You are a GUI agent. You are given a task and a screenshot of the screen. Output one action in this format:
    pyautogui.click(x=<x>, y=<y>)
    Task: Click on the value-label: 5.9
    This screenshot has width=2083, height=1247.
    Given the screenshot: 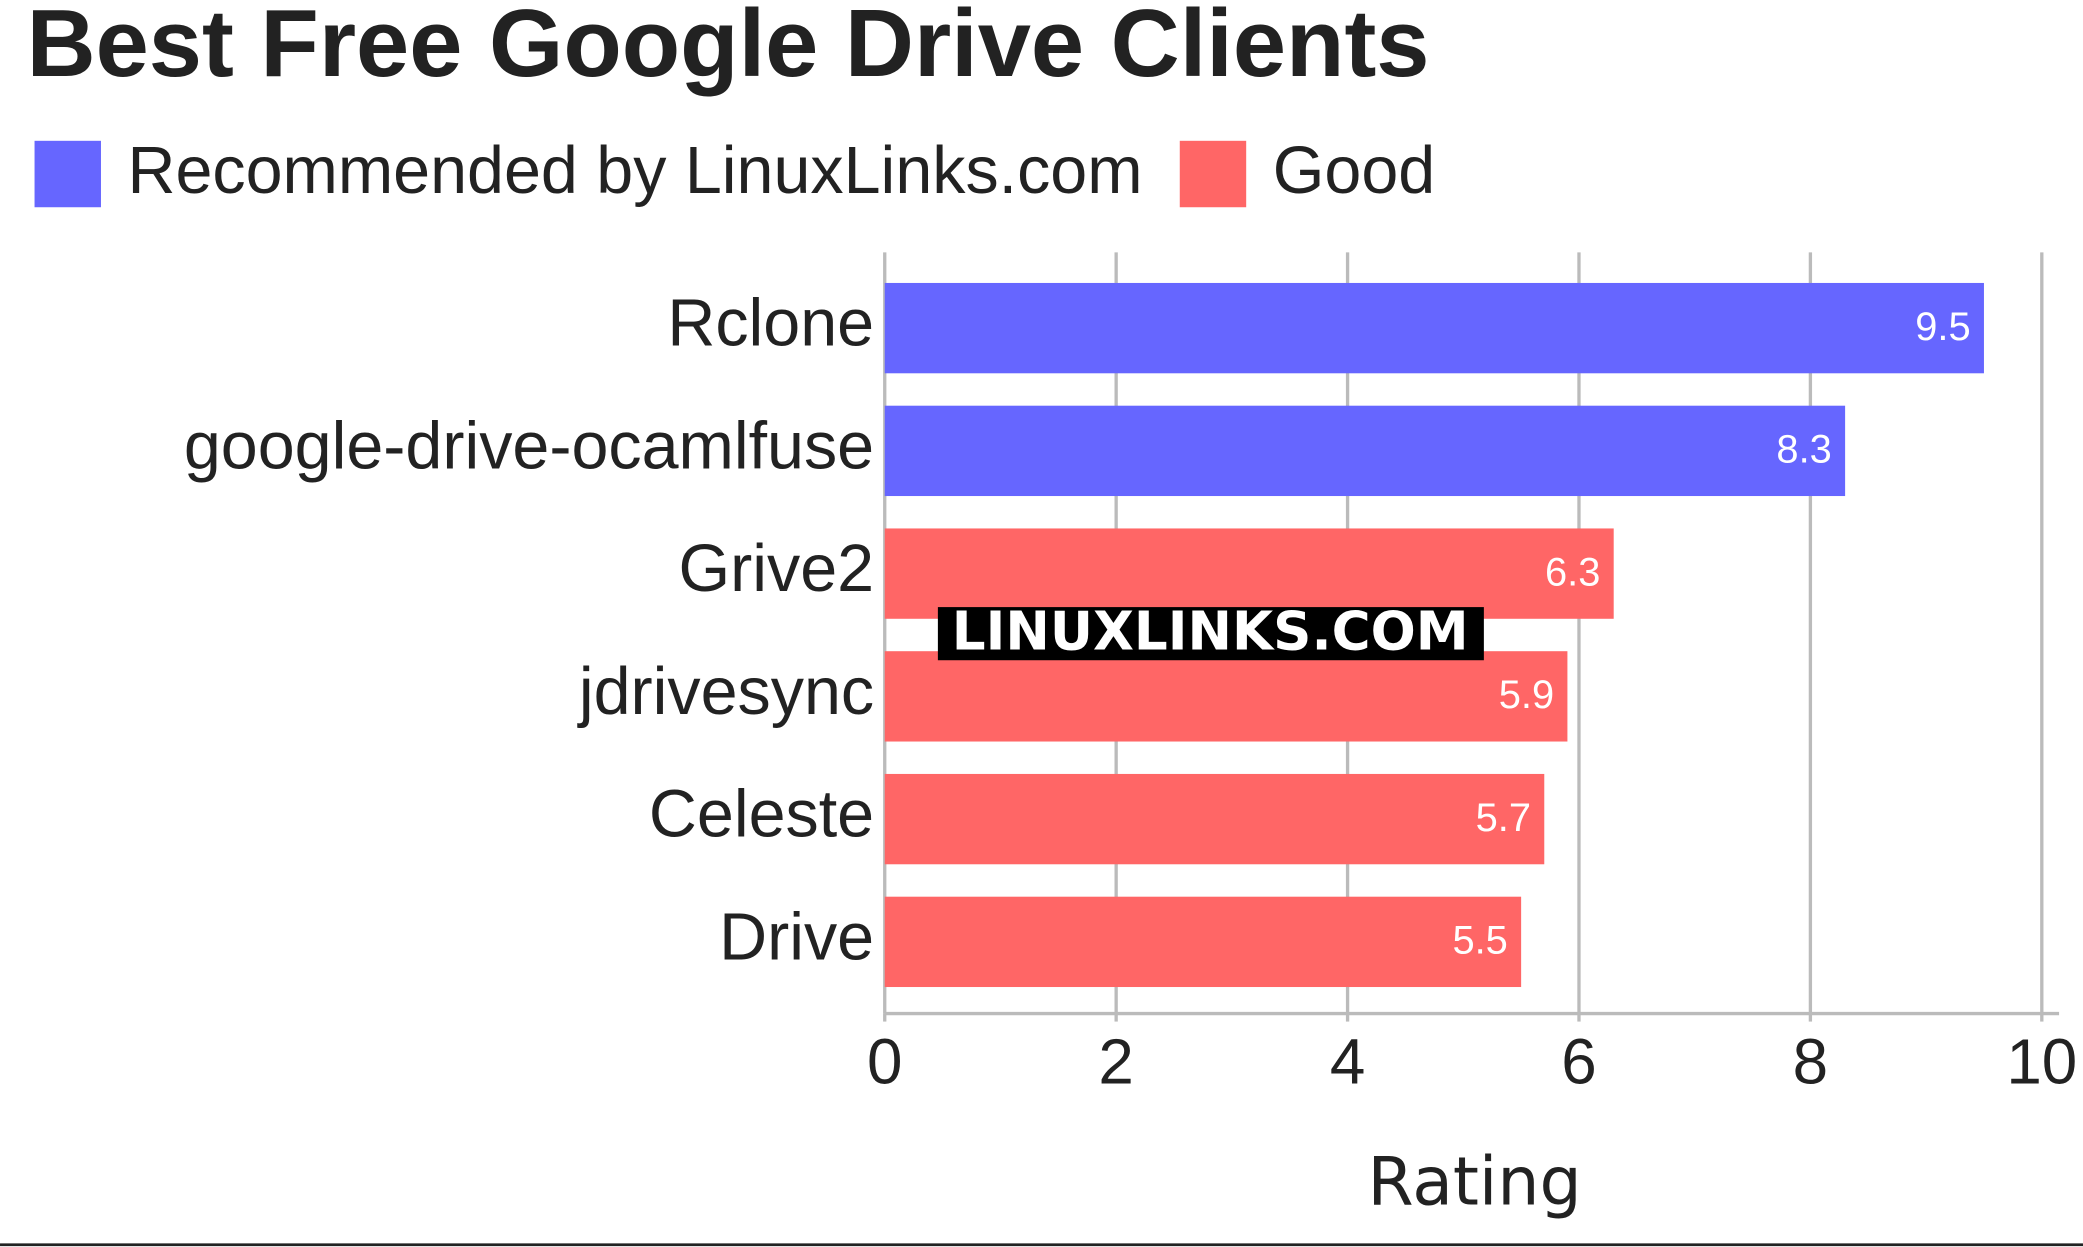 What is the action you would take?
    pyautogui.click(x=1526, y=695)
    